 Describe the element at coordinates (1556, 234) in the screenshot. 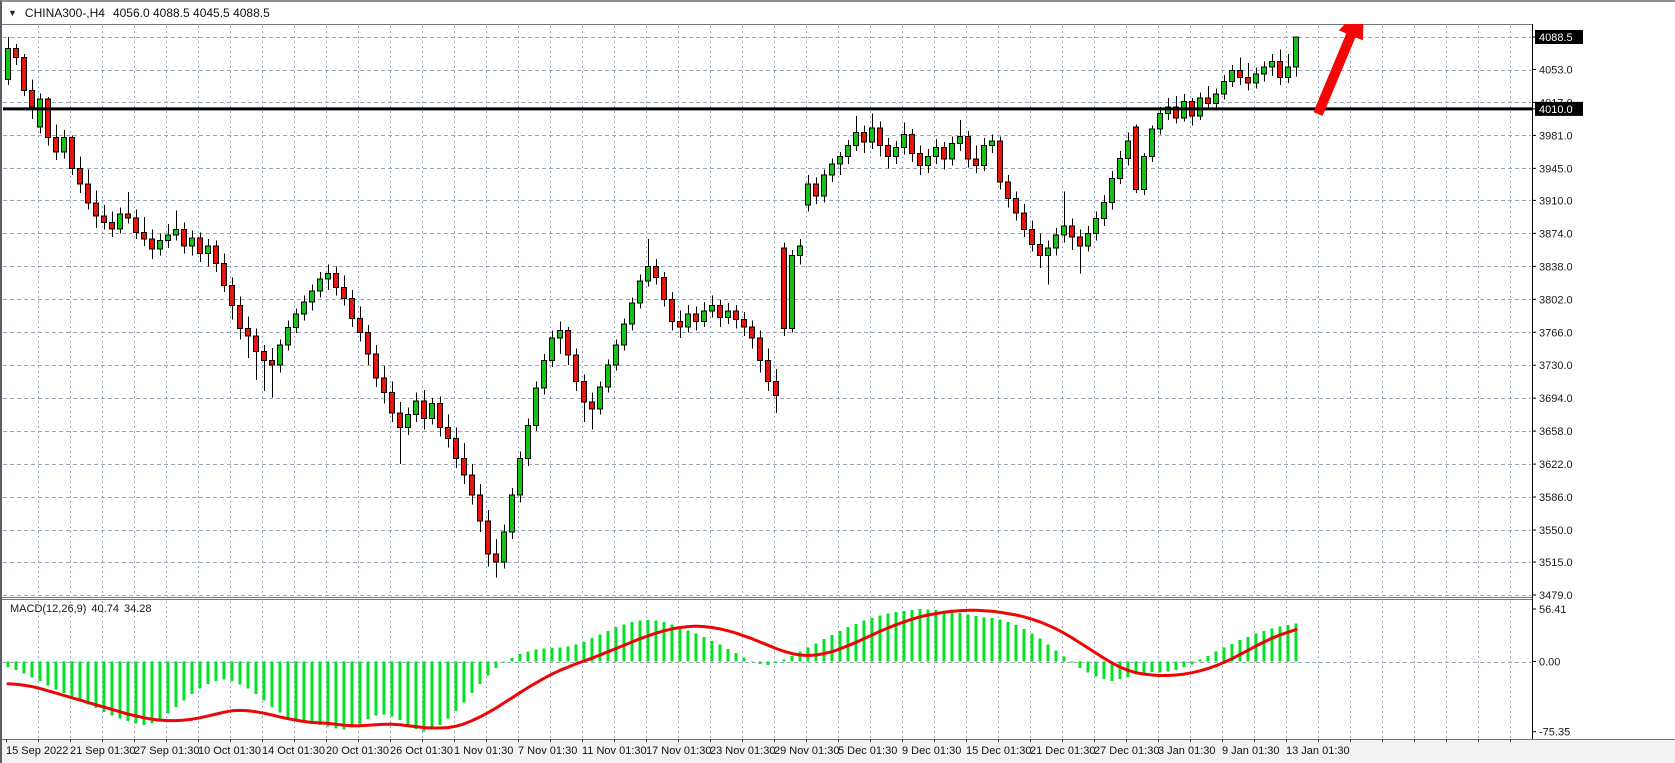

I see `svg-text: 3874.0` at that location.